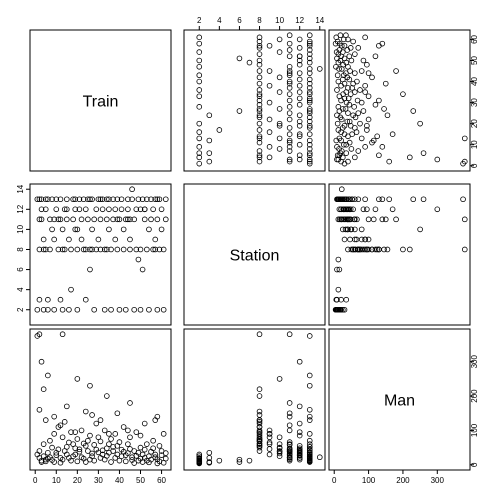  Describe the element at coordinates (474, 396) in the screenshot. I see `tick-label: 200` at that location.